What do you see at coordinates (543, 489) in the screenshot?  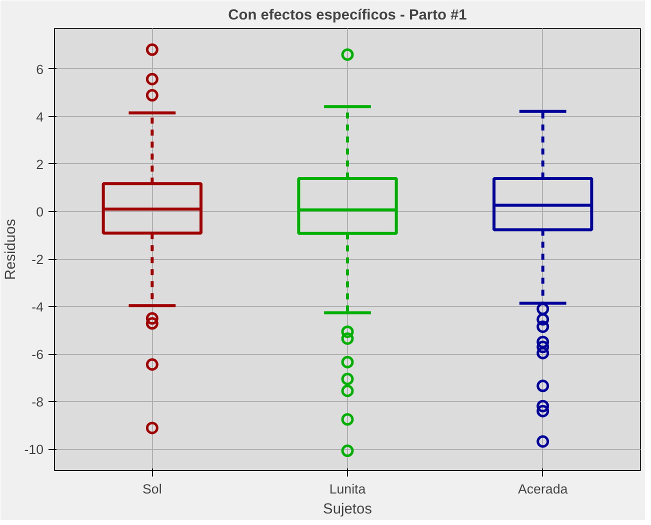 I see `x-tick-label: Acerada` at bounding box center [543, 489].